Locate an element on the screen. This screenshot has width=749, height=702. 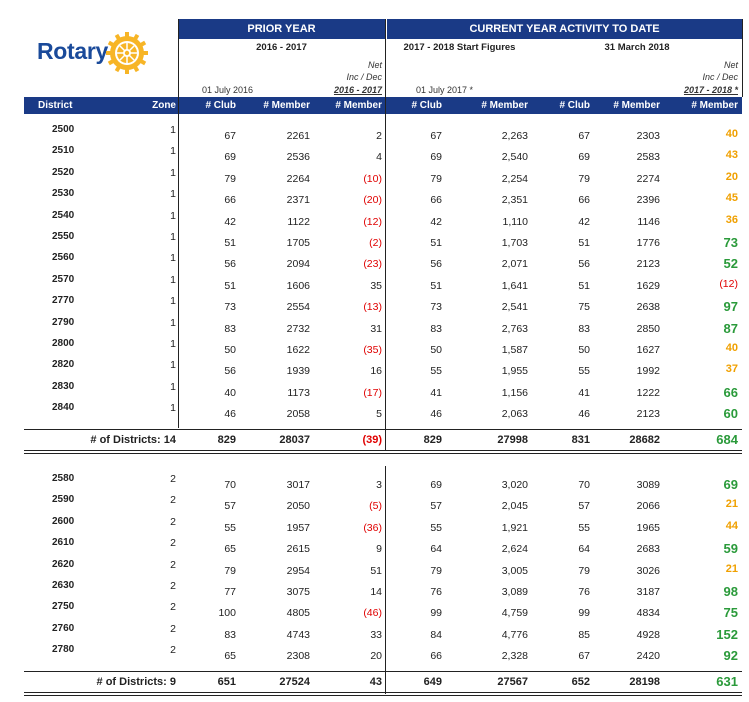
cell-sm: 2,071 is located at coordinates (514, 264).